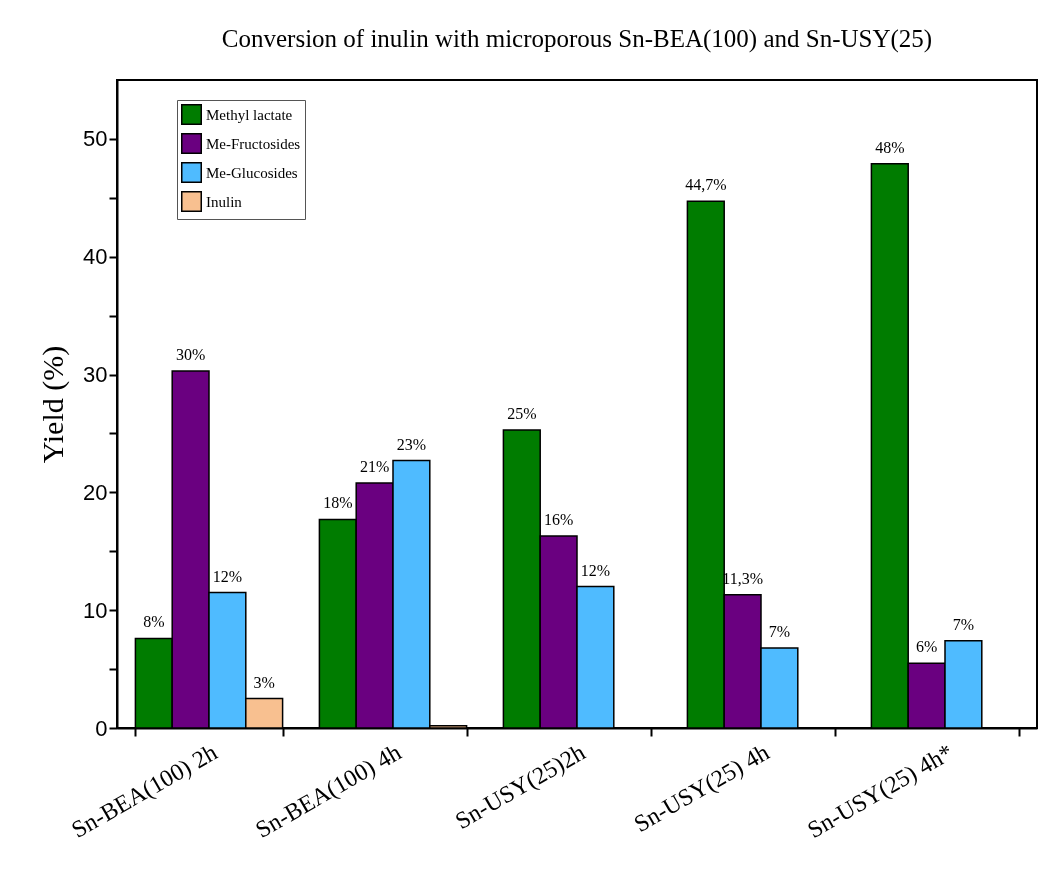 Image resolution: width=1054 pixels, height=871 pixels. Describe the element at coordinates (522, 413) in the screenshot. I see `data-label: 25%` at that location.